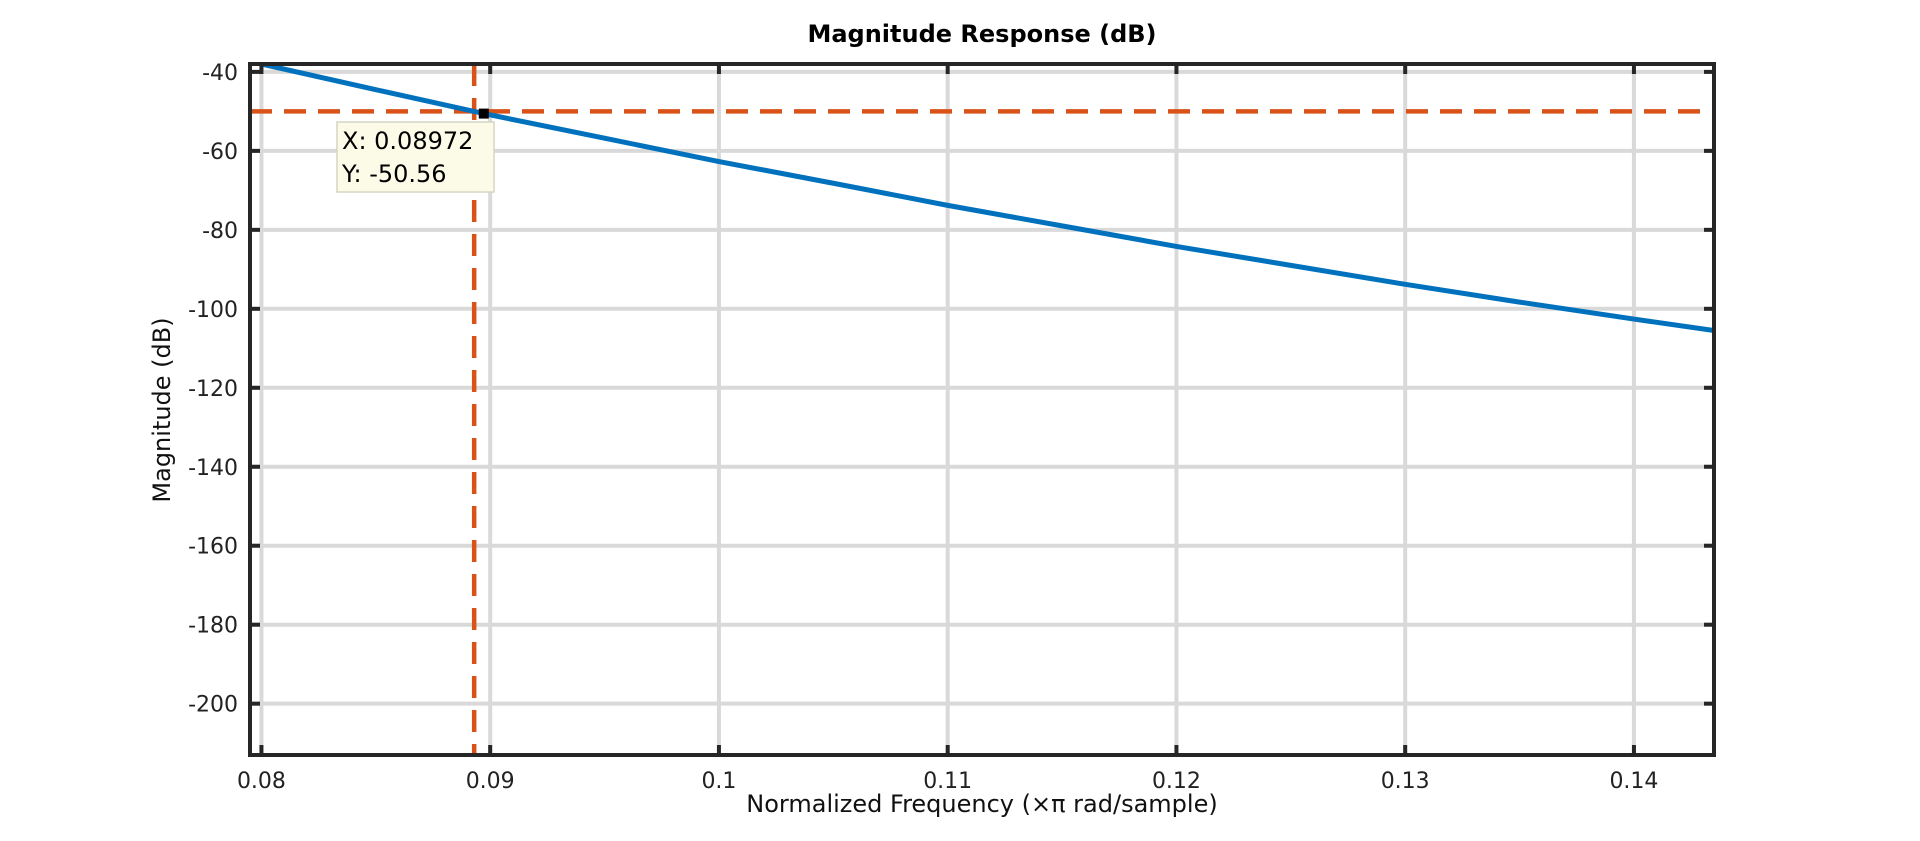 The width and height of the screenshot is (1920, 841). What do you see at coordinates (490, 781) in the screenshot?
I see `x-tick-label: 0.09` at bounding box center [490, 781].